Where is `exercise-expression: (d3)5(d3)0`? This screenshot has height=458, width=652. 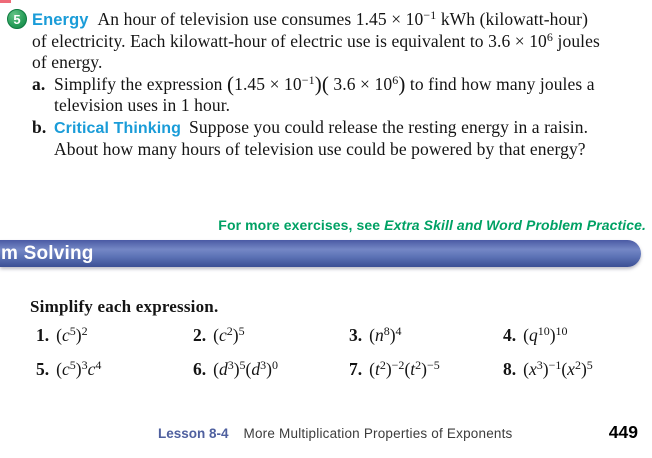 exercise-expression: (d3)5(d3)0 is located at coordinates (245, 368).